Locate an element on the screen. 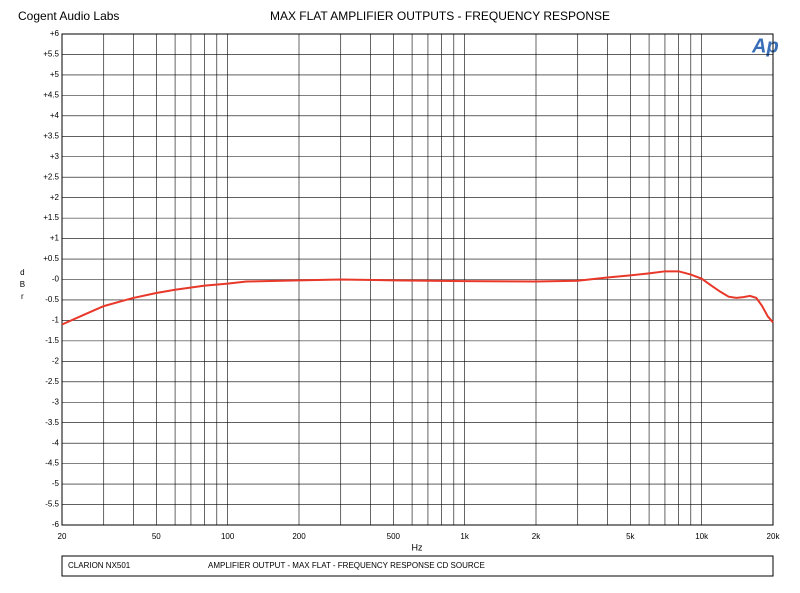 The width and height of the screenshot is (800, 593). x-tick-label: 2k is located at coordinates (536, 536).